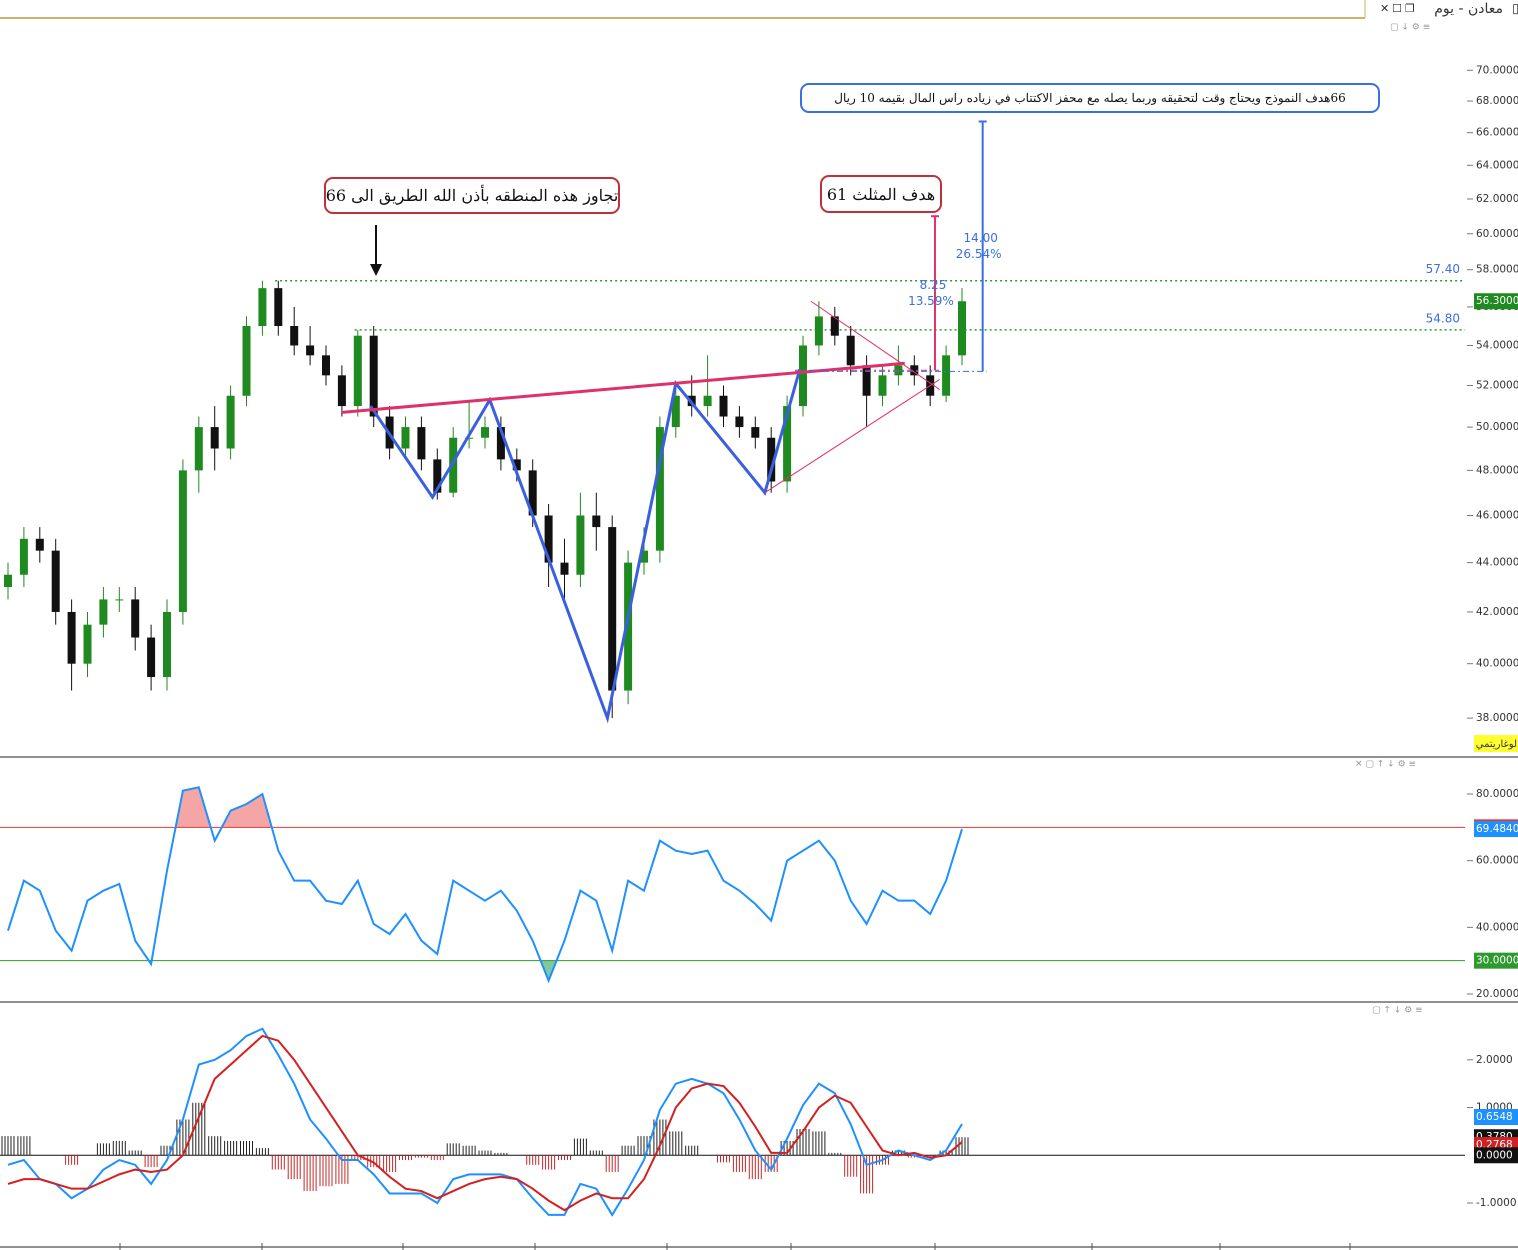  I want to click on neckline, so click(623, 387).